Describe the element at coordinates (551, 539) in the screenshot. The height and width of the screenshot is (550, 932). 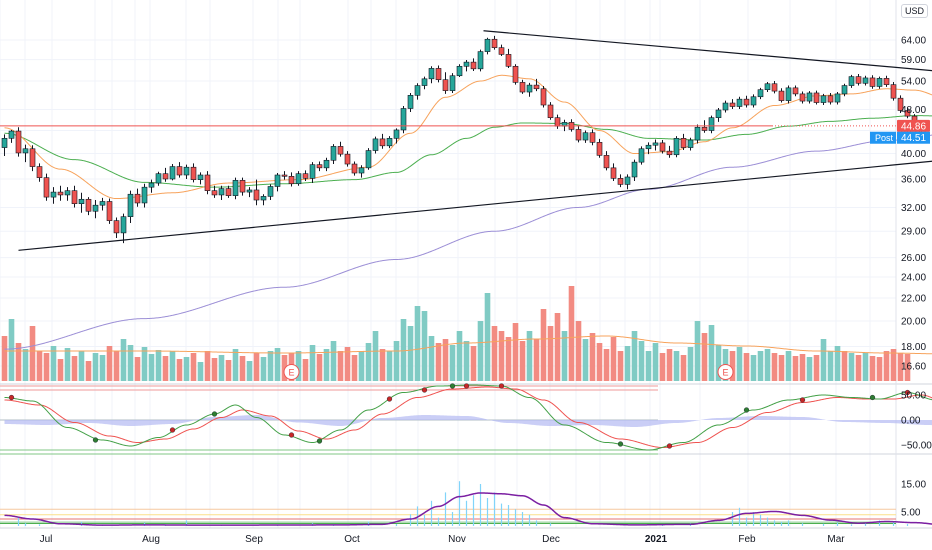
I see `time-tick-label: Dec` at that location.